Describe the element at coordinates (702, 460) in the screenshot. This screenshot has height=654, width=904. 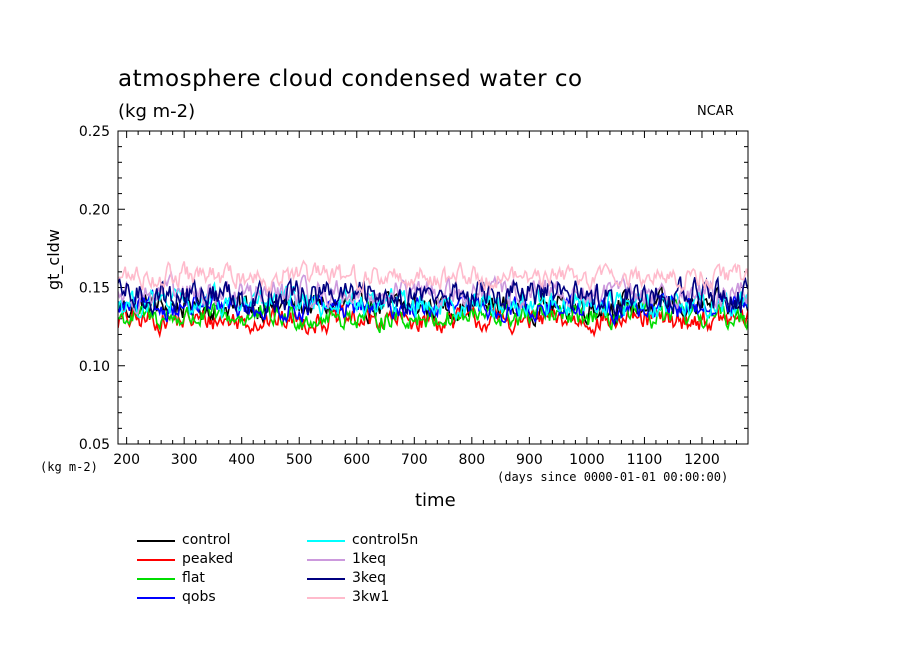
I see `x-tick-label: 1200` at that location.